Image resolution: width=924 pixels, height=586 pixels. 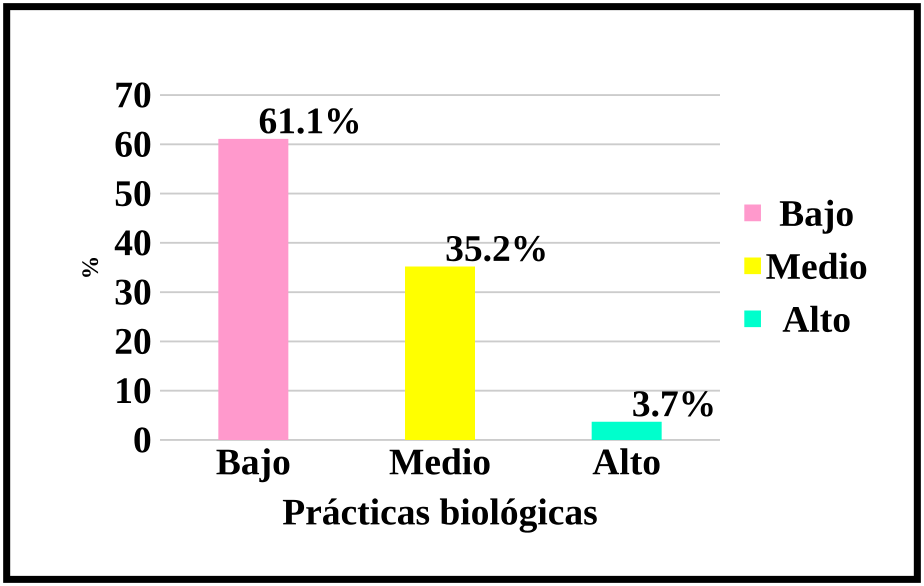 What do you see at coordinates (816, 217) in the screenshot?
I see `legend-label: Bajo` at bounding box center [816, 217].